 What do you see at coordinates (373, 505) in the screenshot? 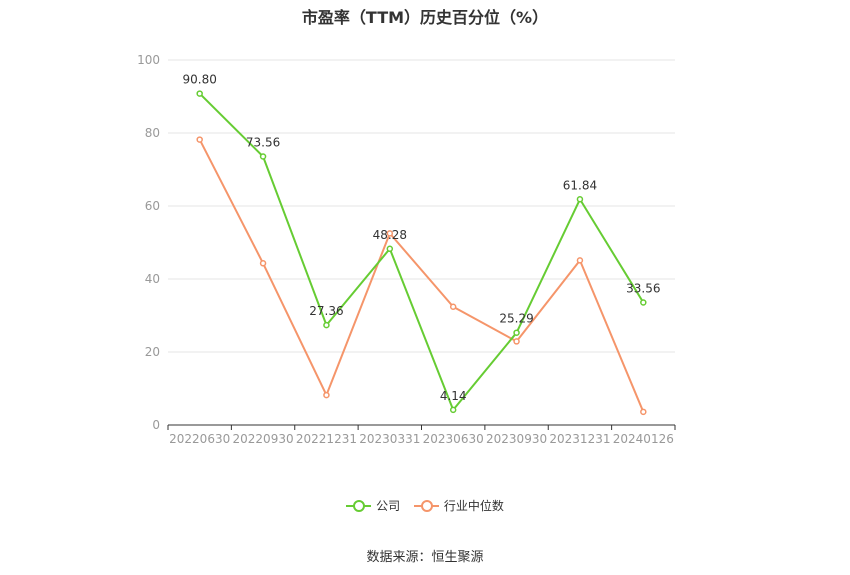
I see `legend-item-company: 公司` at bounding box center [373, 505].